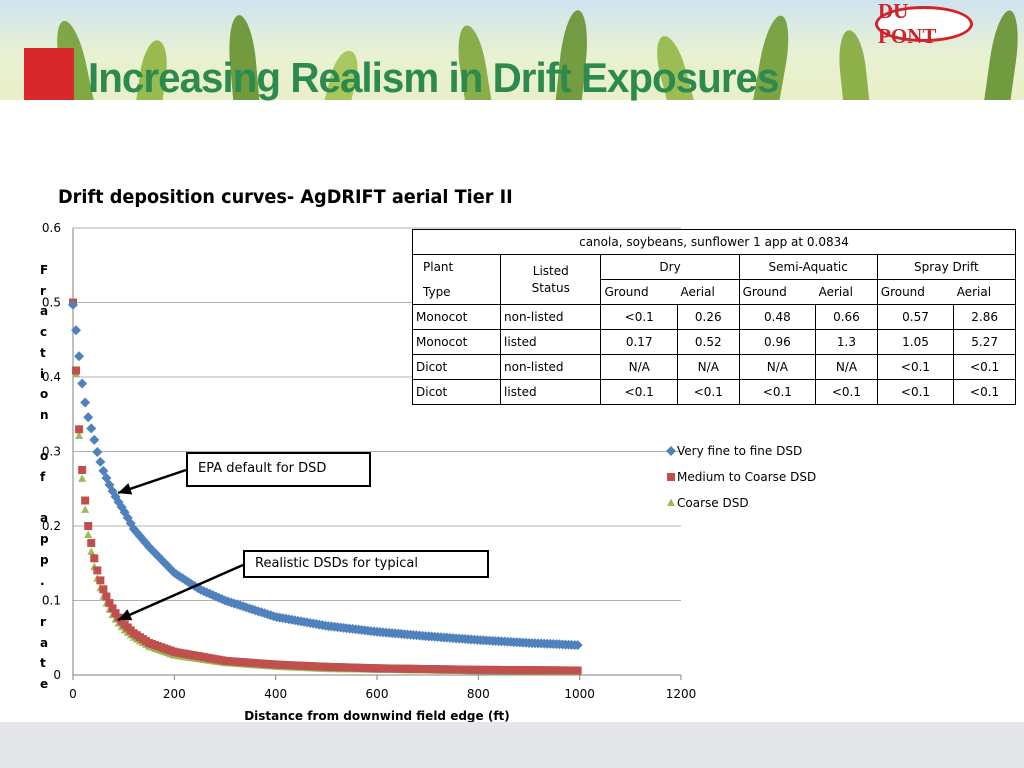 Image resolution: width=1024 pixels, height=768 pixels. Describe the element at coordinates (377, 694) in the screenshot. I see `x-tick-label: 600` at that location.